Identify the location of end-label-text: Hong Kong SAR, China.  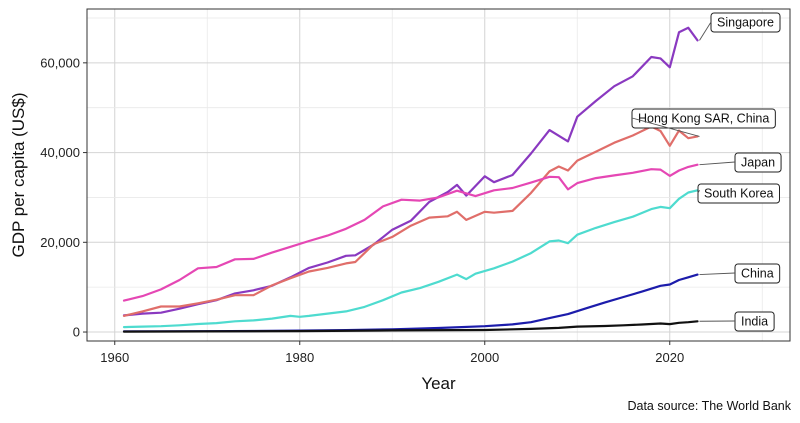
(703, 119).